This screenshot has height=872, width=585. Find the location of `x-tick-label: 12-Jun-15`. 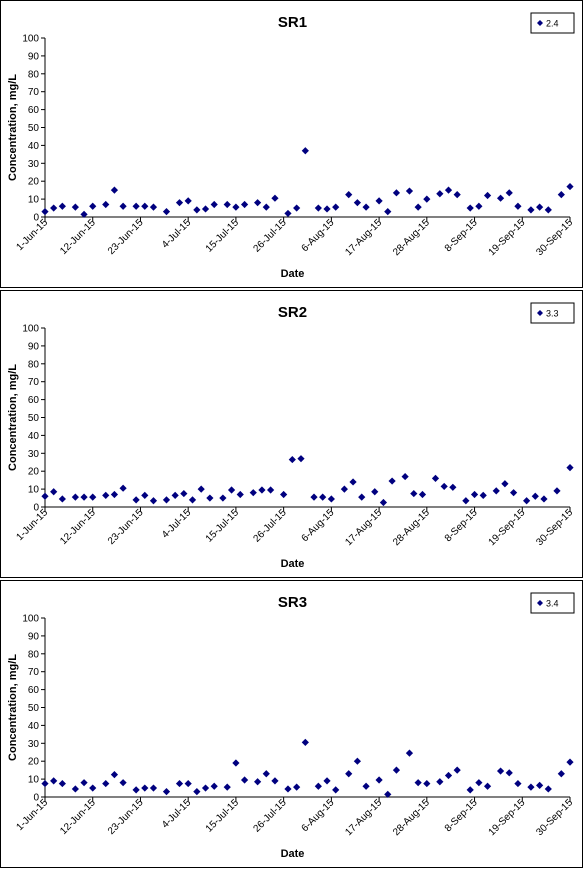

x-tick-label: 12-Jun-15 is located at coordinates (78, 817).